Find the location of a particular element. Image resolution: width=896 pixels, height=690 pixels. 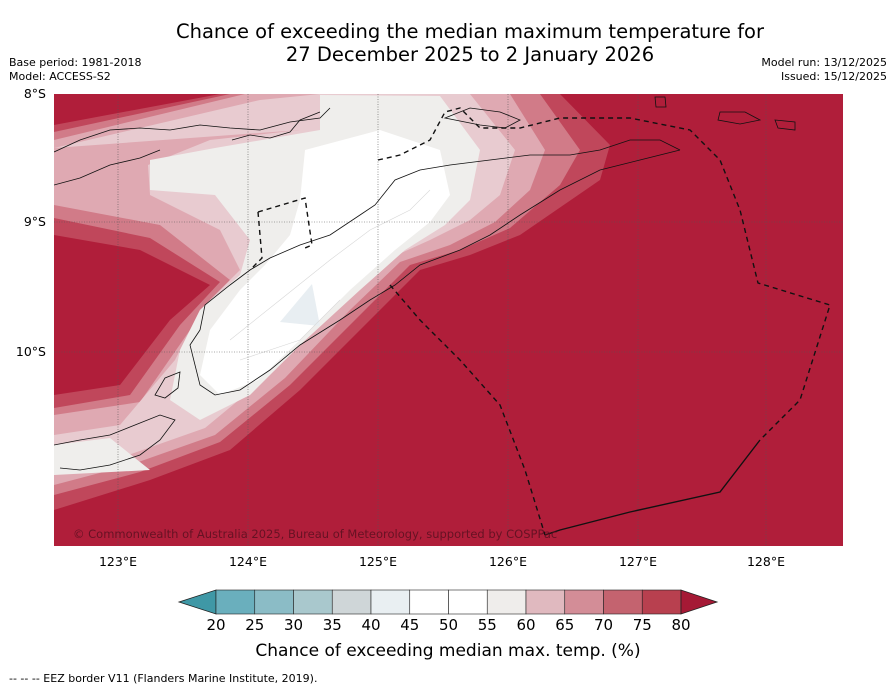

lat-label-8s: 8°S is located at coordinates (34, 93).